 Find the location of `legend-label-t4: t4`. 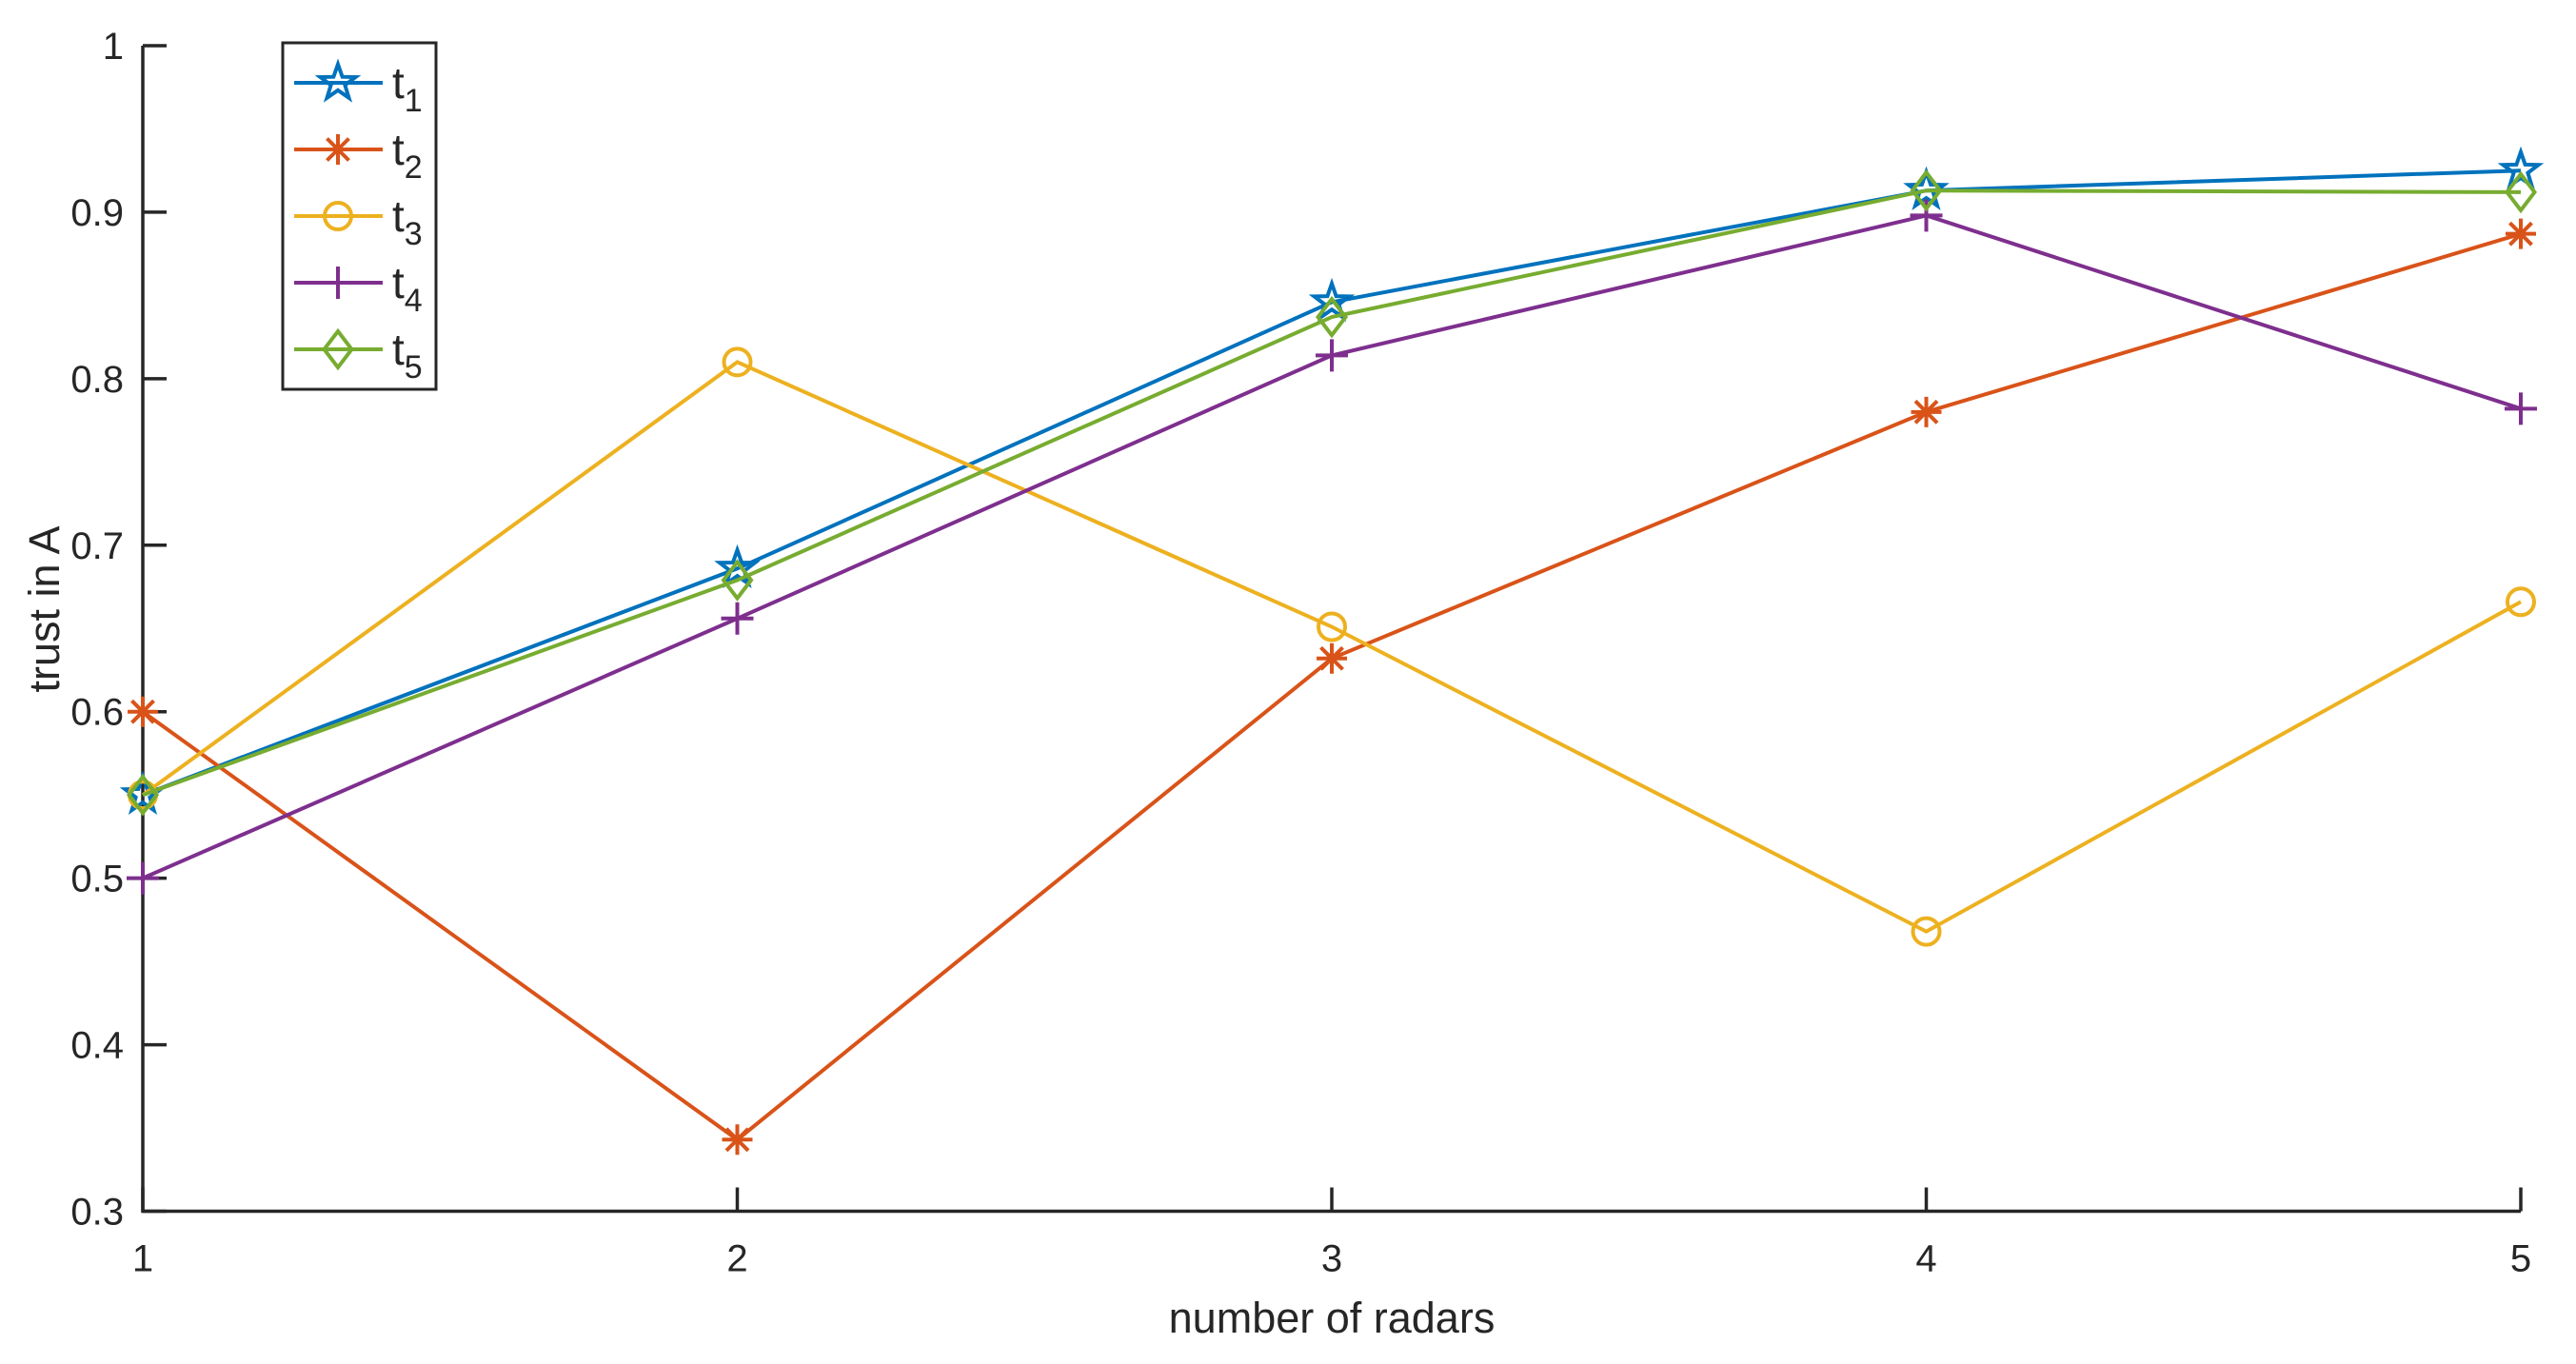

legend-label-t4: t4 is located at coordinates (407, 288).